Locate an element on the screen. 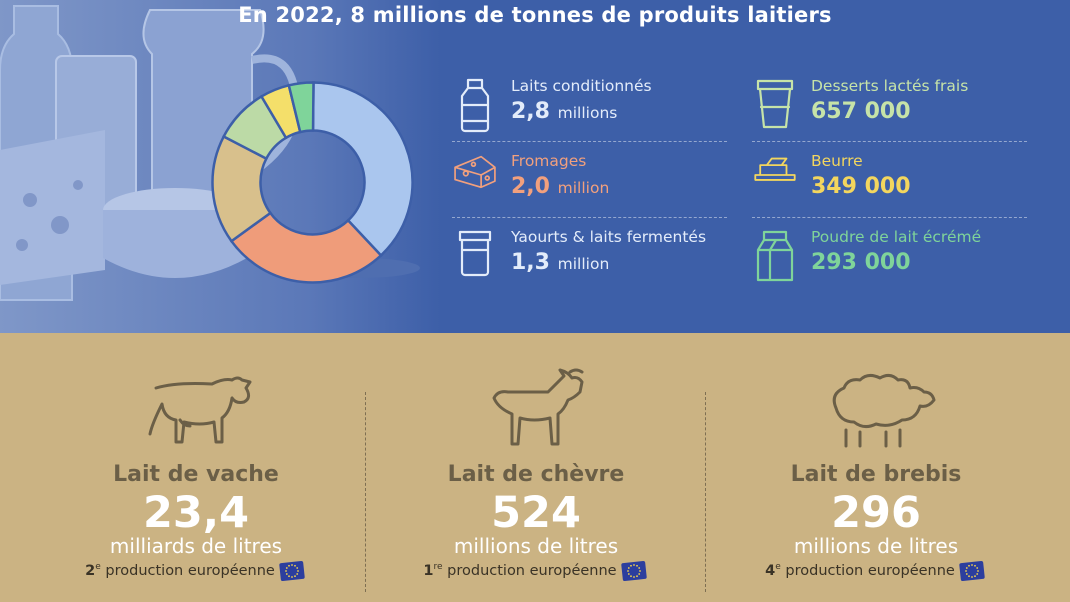  butter-icon is located at coordinates (775, 180).